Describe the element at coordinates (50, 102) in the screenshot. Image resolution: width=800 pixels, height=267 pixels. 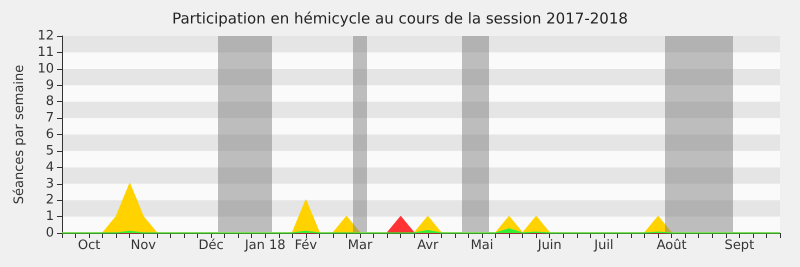
I see `y-tick-label: 8` at that location.